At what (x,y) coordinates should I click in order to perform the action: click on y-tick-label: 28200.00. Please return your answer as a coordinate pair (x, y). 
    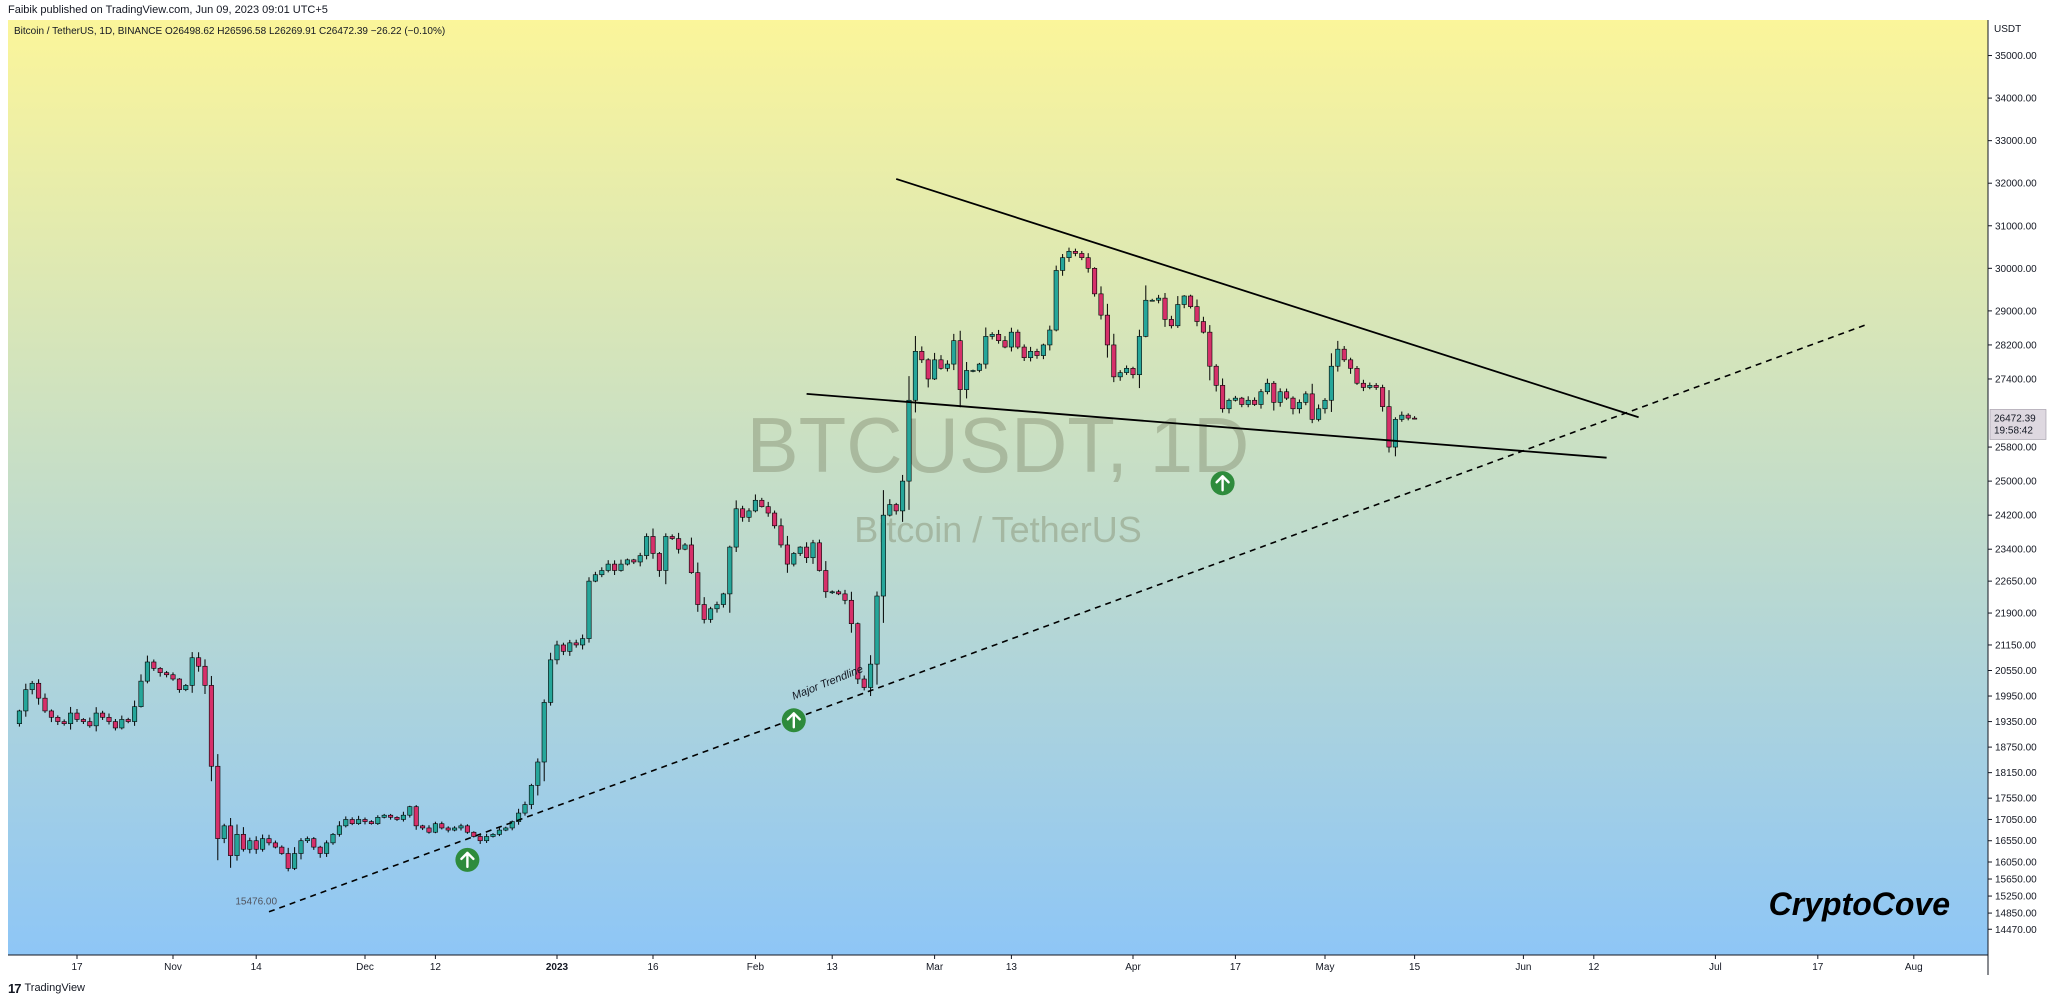
    Looking at the image, I should click on (2016, 345).